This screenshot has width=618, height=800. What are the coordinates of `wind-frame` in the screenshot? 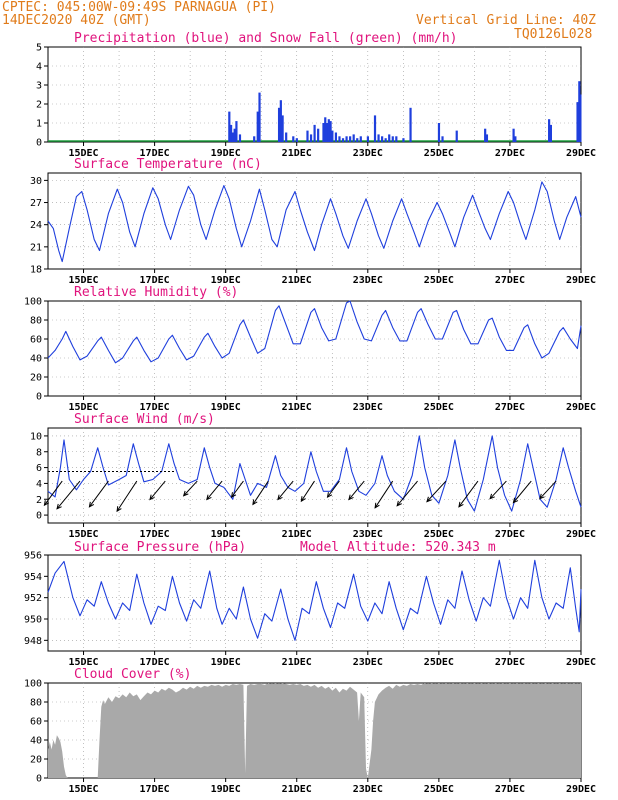 It's located at (314, 475).